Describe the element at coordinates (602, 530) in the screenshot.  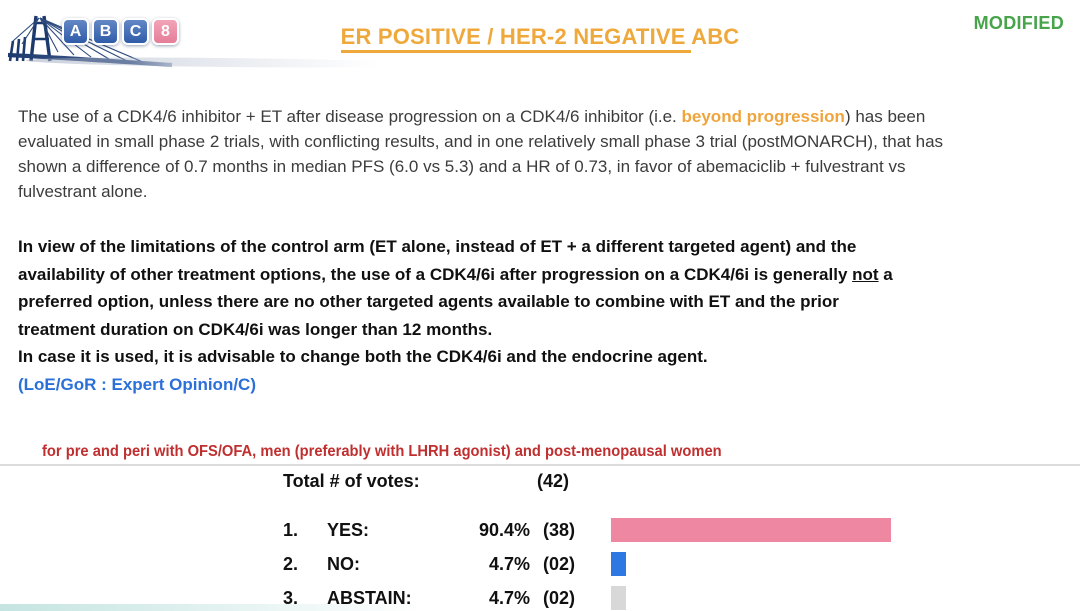
I see `table-row: 1. YES: 90.4% (38)` at that location.